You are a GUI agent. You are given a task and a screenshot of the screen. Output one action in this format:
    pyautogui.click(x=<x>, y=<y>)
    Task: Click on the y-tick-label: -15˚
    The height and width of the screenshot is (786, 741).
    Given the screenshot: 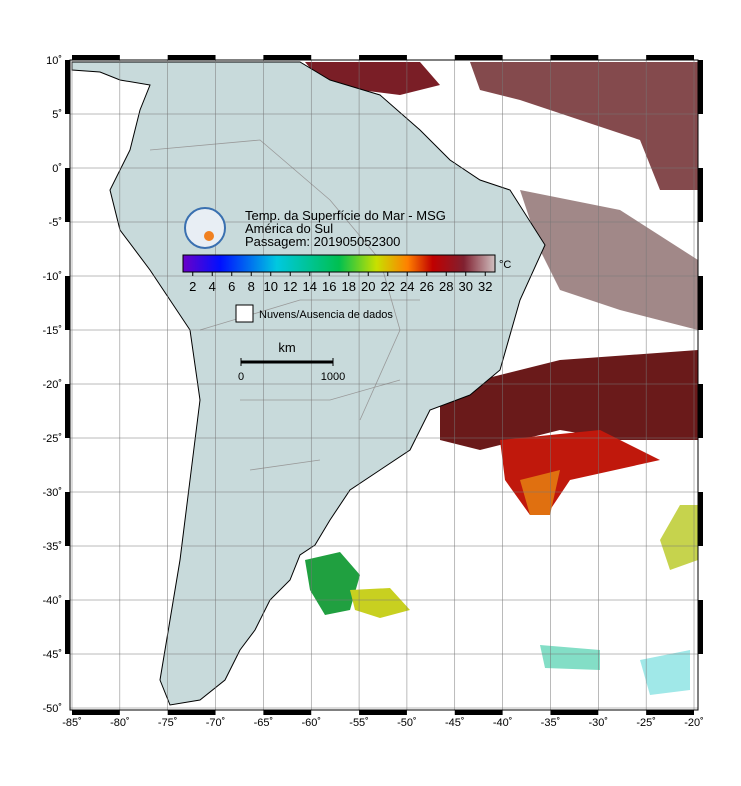 What is the action you would take?
    pyautogui.click(x=52, y=331)
    